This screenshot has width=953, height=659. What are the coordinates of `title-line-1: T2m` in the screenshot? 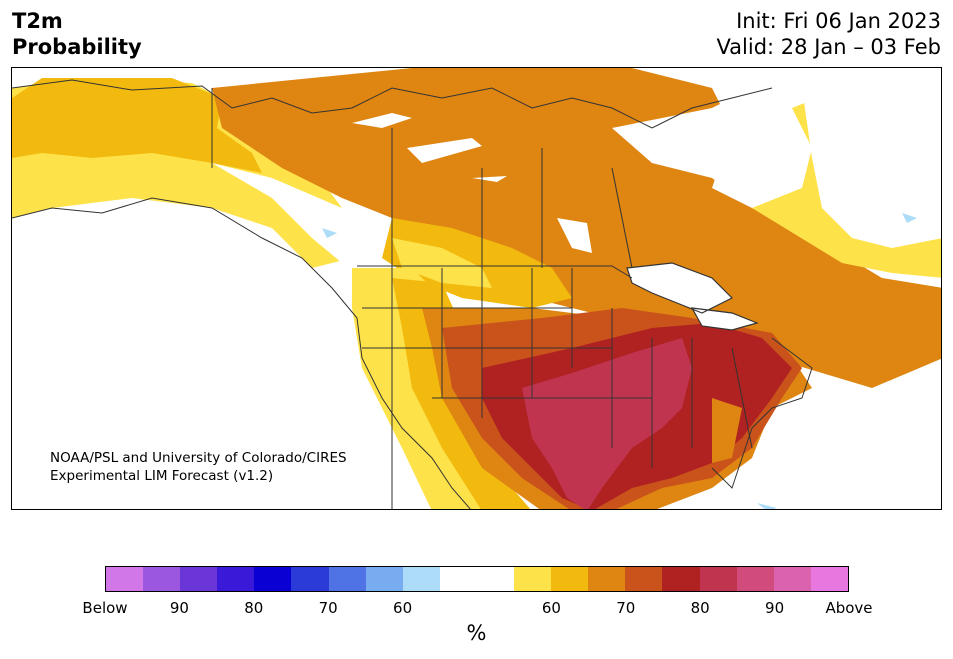 It's located at (37, 21).